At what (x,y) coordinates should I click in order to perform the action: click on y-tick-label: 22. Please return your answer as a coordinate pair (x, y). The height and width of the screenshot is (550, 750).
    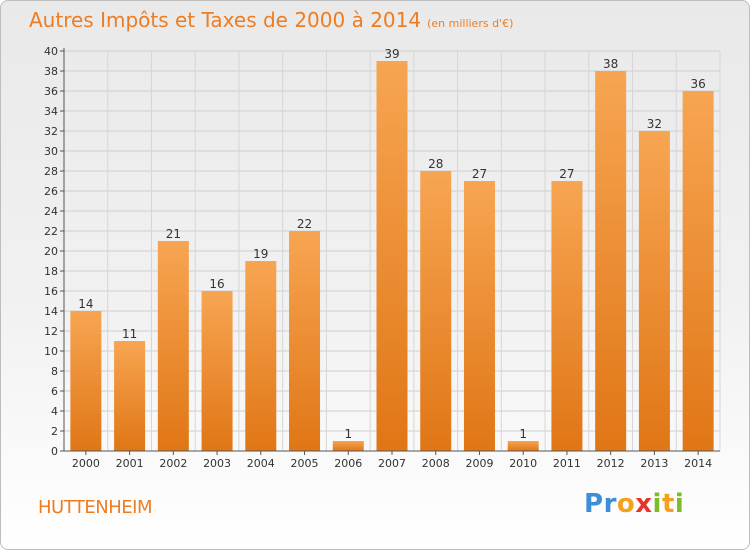
    Looking at the image, I should click on (51, 231).